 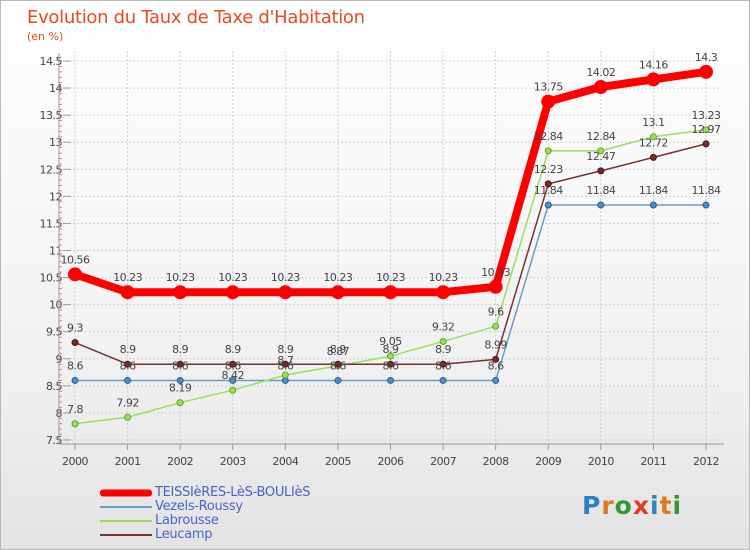 What do you see at coordinates (600, 156) in the screenshot?
I see `data-label: 12.47` at bounding box center [600, 156].